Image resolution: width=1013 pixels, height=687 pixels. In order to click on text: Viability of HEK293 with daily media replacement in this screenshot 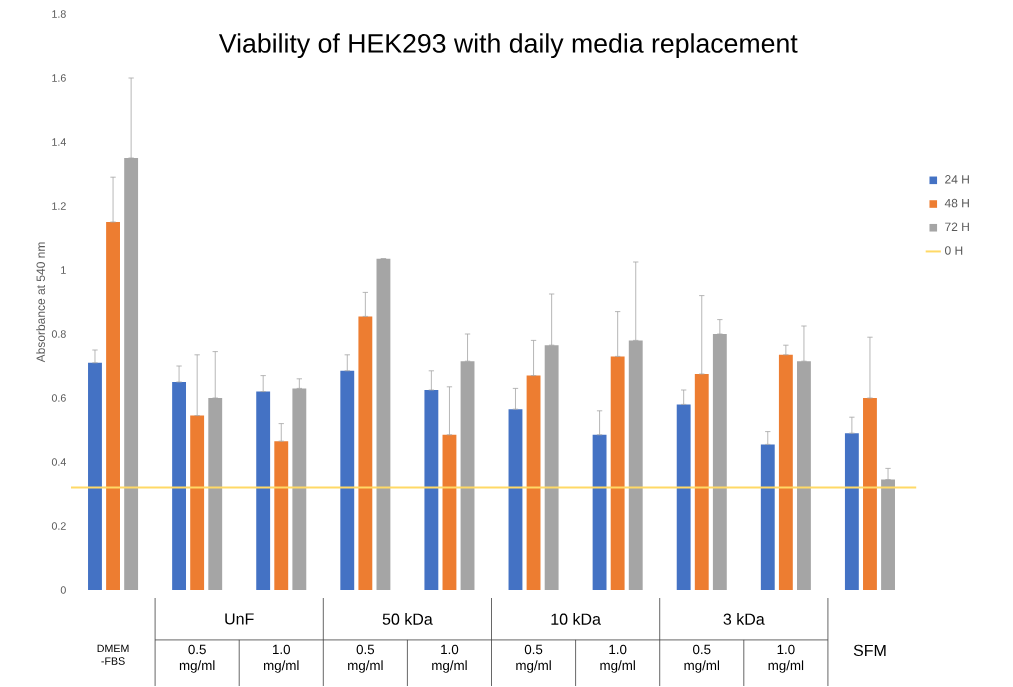, I will do `click(508, 46)`.